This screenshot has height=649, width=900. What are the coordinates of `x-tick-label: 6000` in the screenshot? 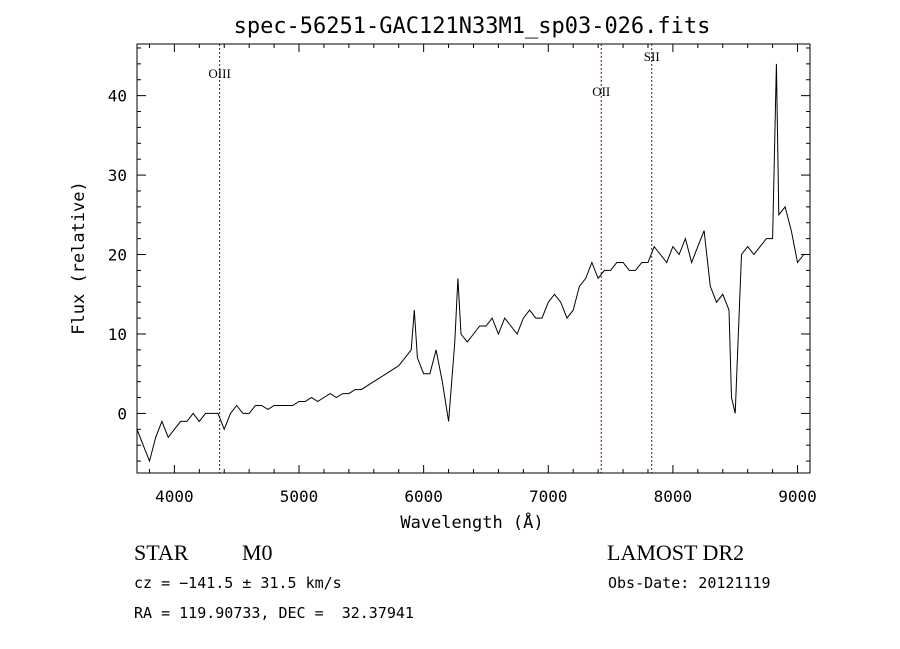 It's located at (423, 496).